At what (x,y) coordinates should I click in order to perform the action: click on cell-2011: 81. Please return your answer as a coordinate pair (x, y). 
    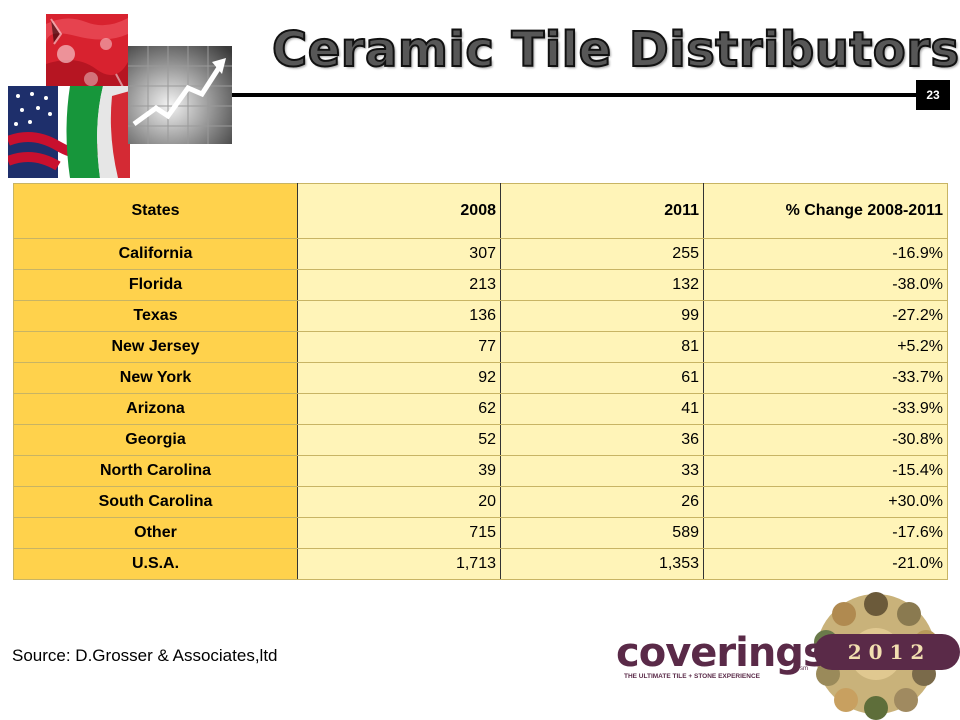
    Looking at the image, I should click on (602, 347).